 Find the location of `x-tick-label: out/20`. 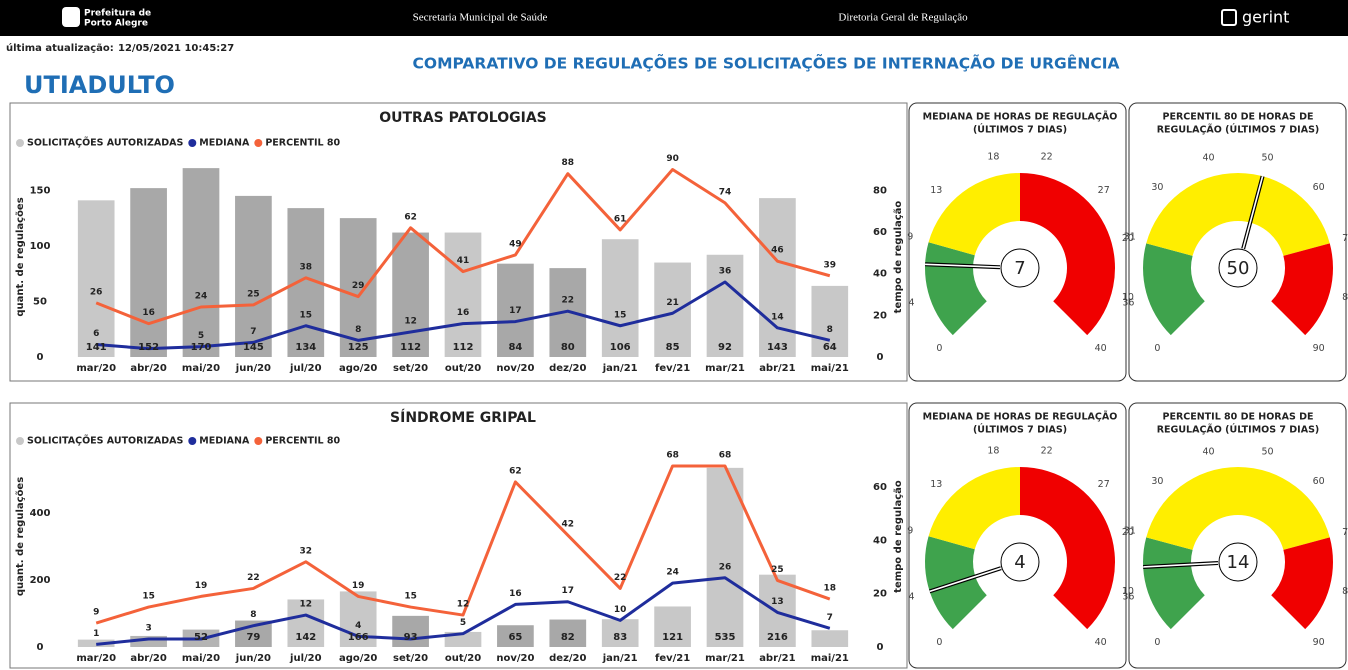

x-tick-label: out/20 is located at coordinates (463, 368).